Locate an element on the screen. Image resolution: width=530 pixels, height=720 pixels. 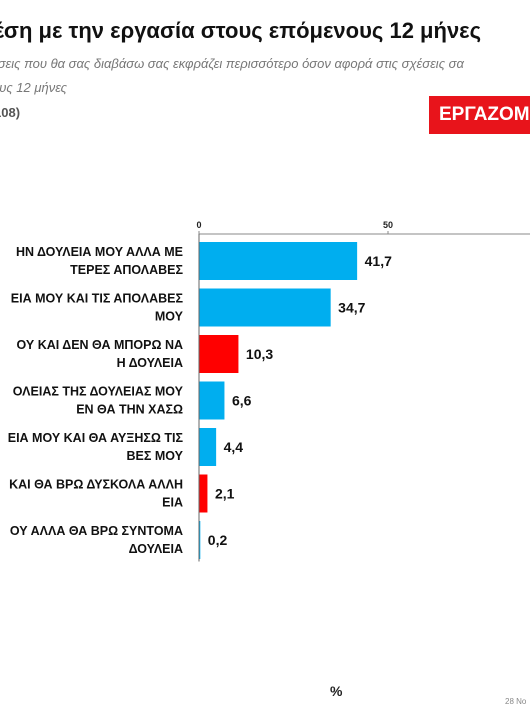
category-label: ΟΛΕΙΑΣ ΤΗΣ ΔΟΥΛΕΙΑΣ ΜΟΥ is located at coordinates (98, 392).